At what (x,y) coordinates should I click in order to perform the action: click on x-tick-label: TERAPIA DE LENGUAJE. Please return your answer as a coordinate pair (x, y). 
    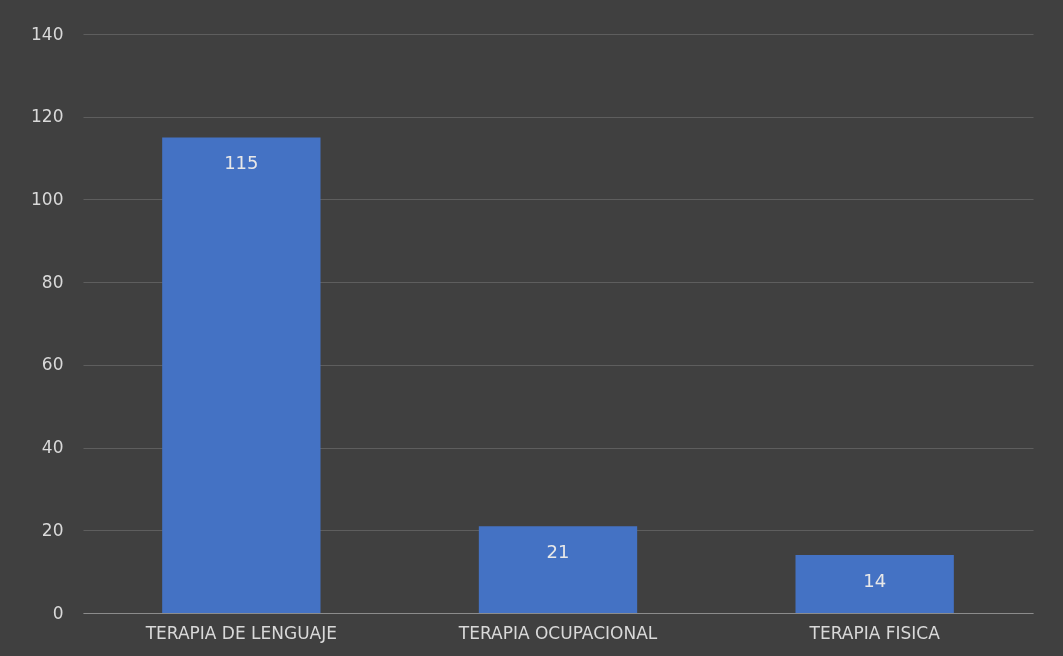
    Looking at the image, I should click on (241, 632).